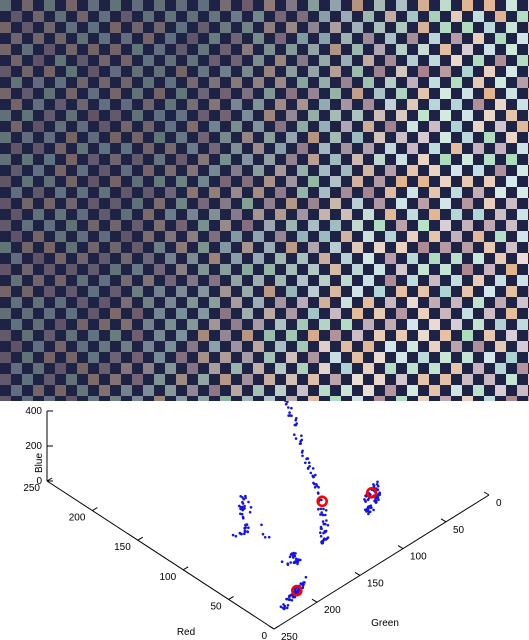 The height and width of the screenshot is (640, 529). What do you see at coordinates (49, 479) in the screenshot?
I see `red-tick-mark` at bounding box center [49, 479].